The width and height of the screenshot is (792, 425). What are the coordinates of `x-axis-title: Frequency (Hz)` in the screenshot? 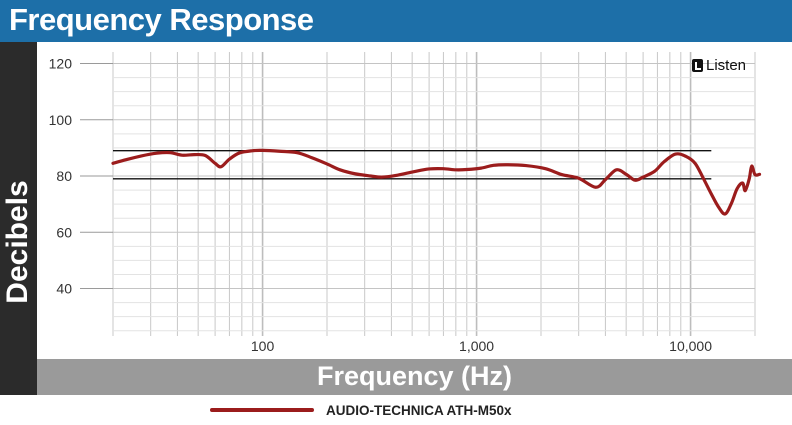 It's located at (414, 376).